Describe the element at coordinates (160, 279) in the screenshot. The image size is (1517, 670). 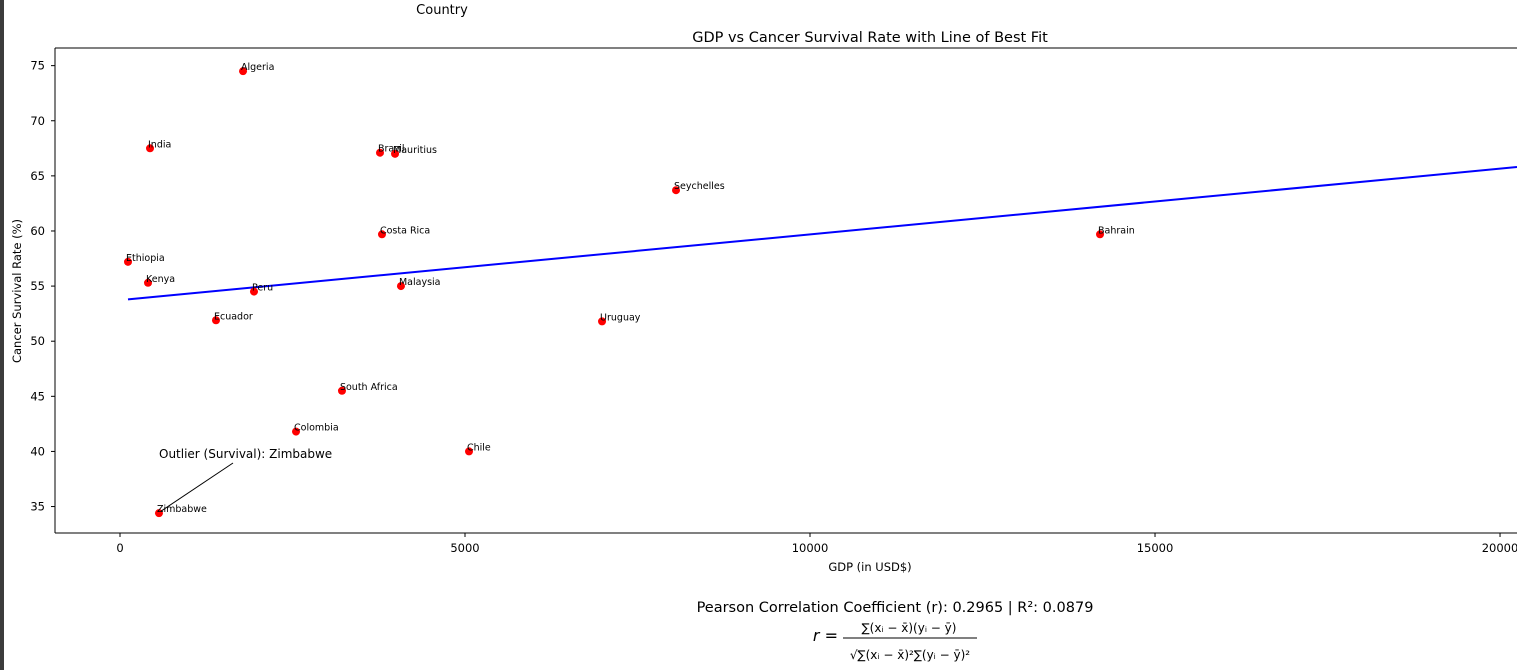
I see `point-label: Kenya` at that location.